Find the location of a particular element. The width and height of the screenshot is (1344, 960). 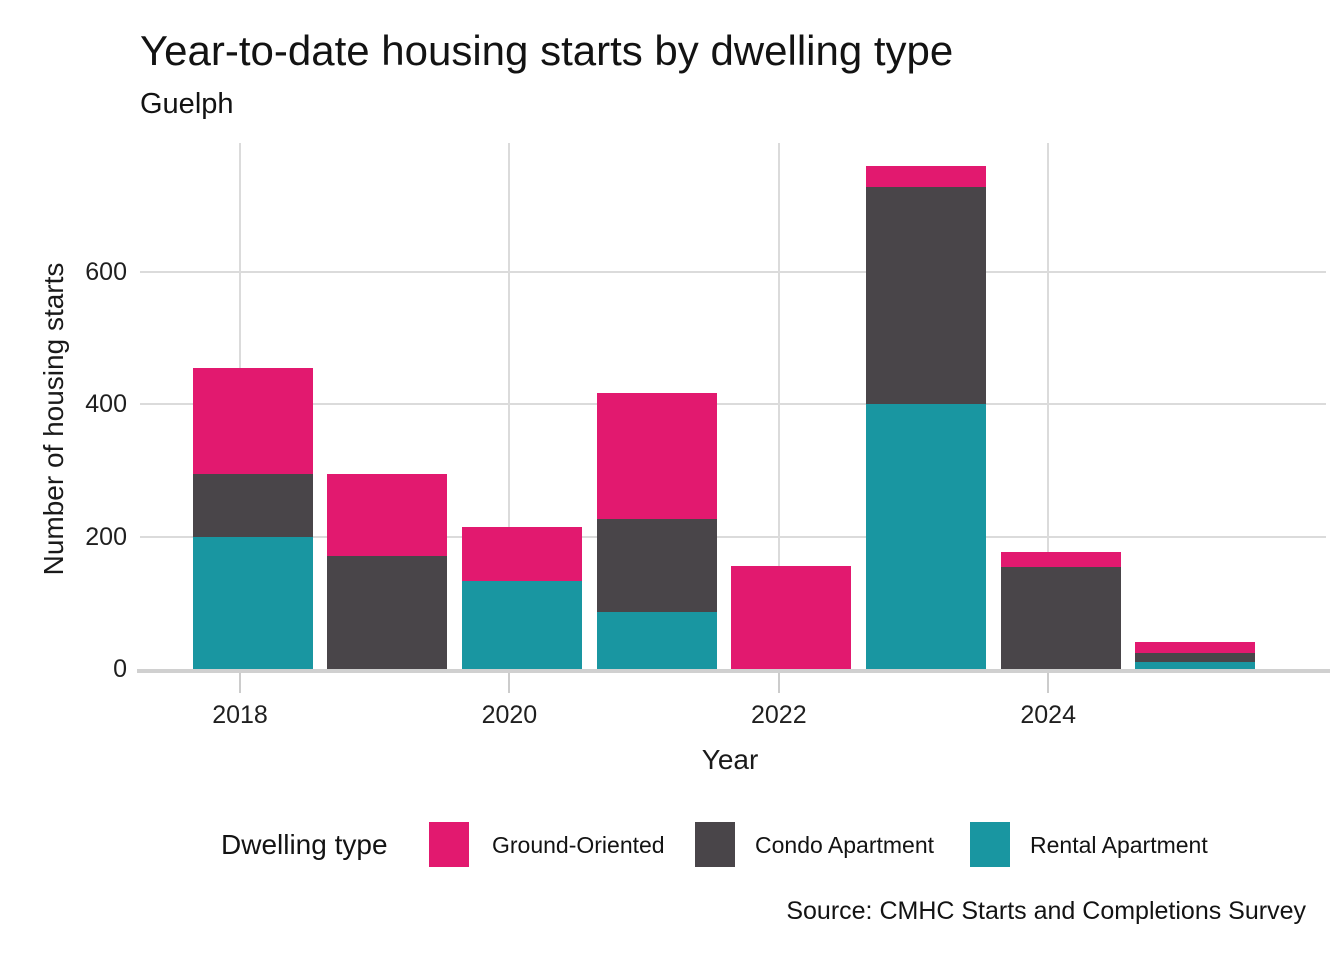

chart-subtitle: Guelph is located at coordinates (187, 104).